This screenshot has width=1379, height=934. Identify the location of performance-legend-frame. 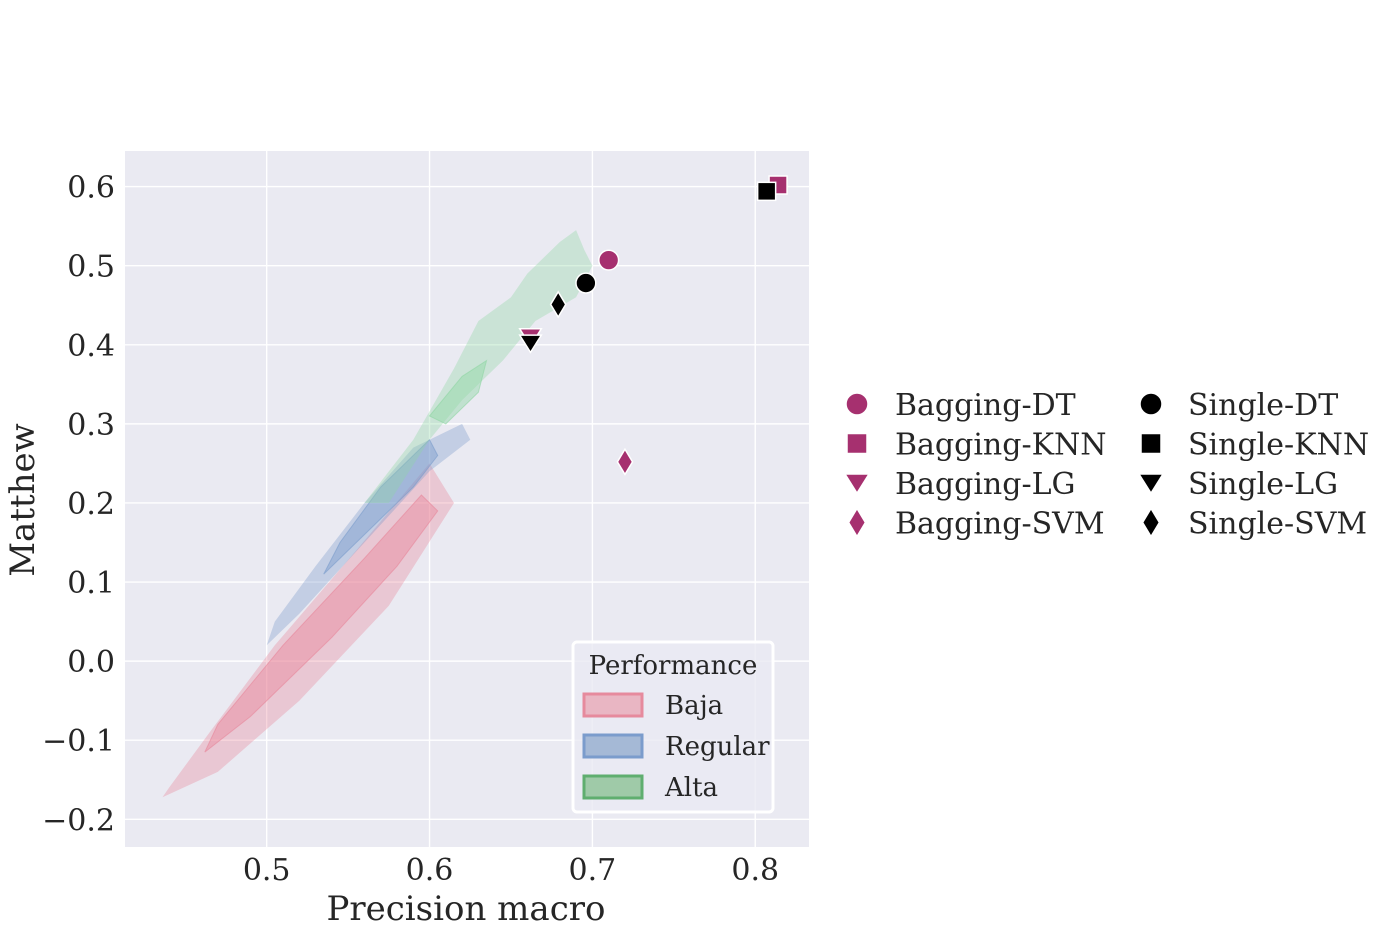
(673, 727).